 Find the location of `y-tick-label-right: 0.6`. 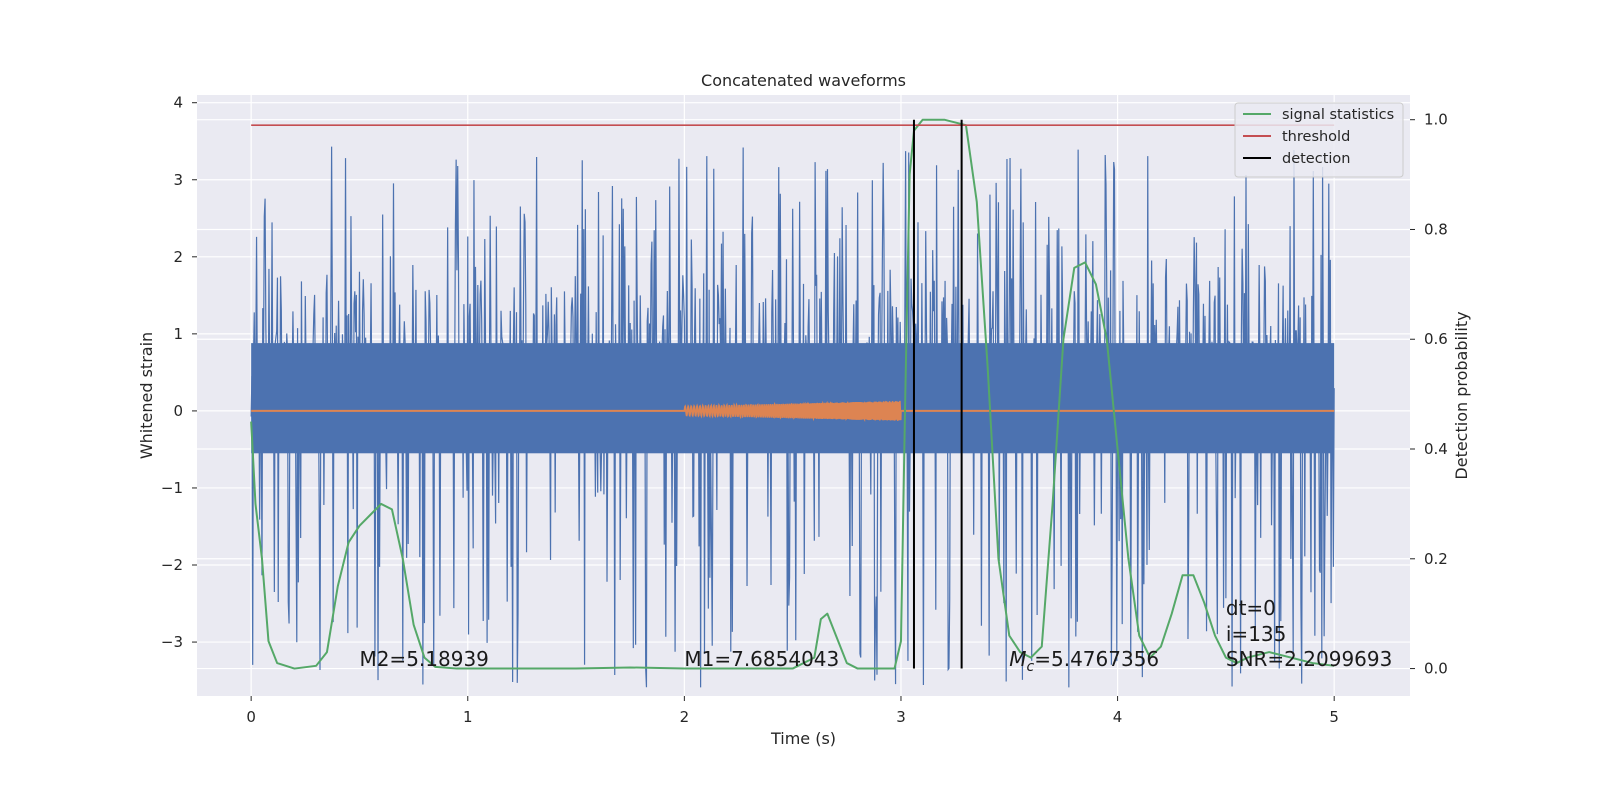

y-tick-label-right: 0.6 is located at coordinates (1436, 339).